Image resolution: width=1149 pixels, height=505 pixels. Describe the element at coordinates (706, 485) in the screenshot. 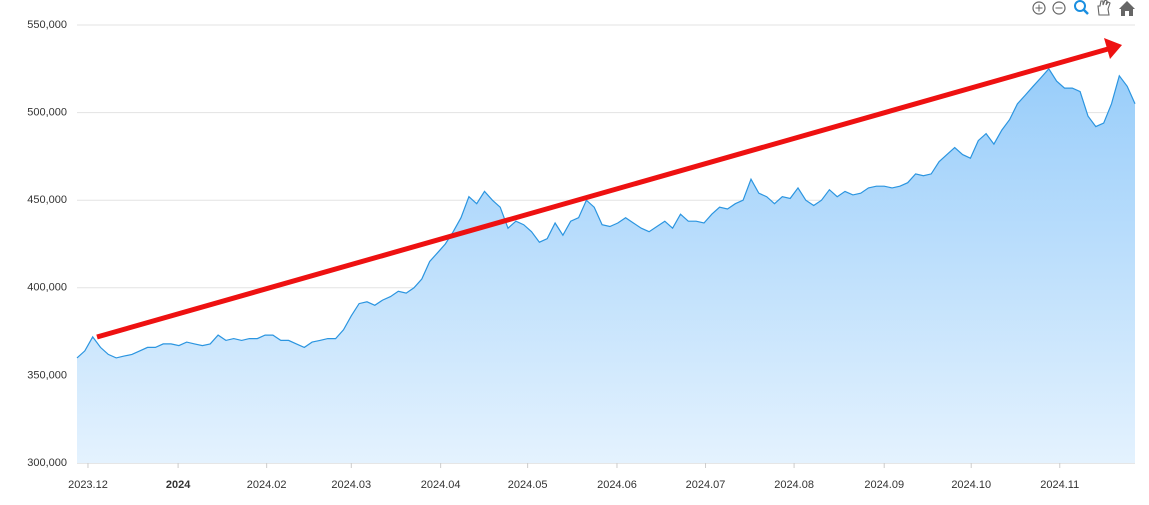

I see `x-tick-label: 2024.07` at that location.